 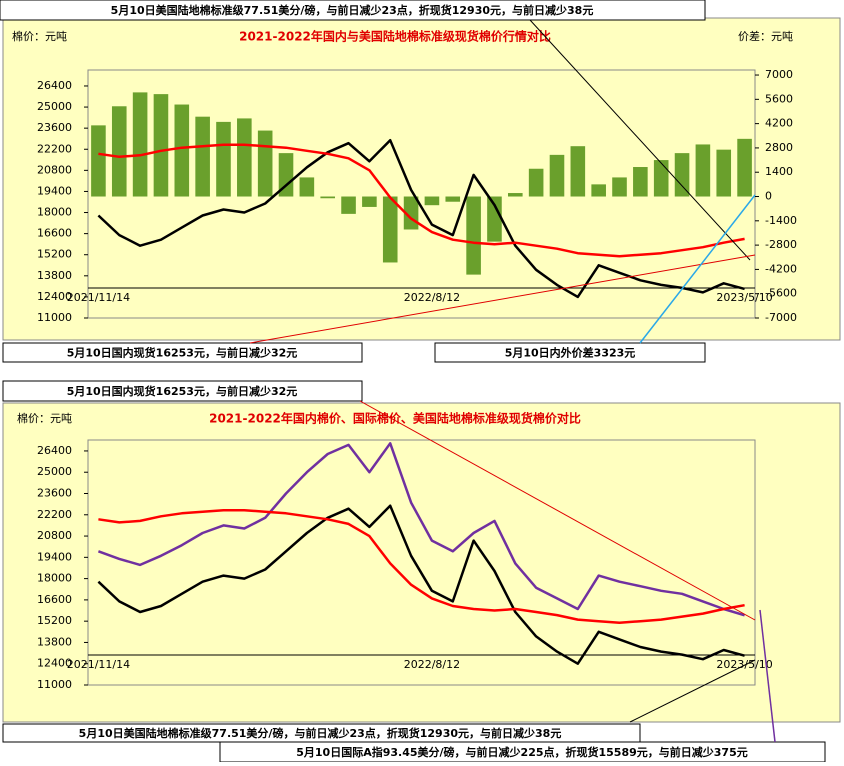 I want to click on y2-tick-label: 5600, so click(x=779, y=98).